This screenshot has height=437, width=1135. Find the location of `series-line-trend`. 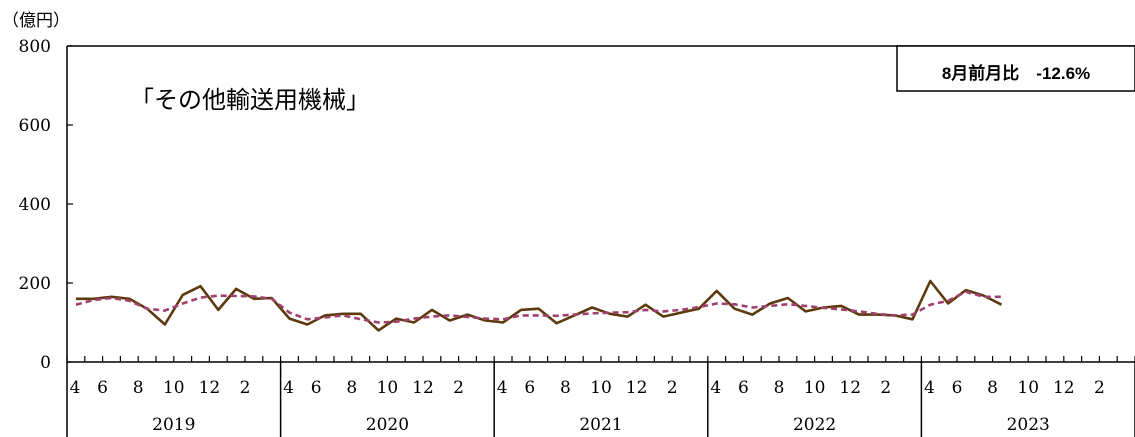

series-line-trend is located at coordinates (538, 307).